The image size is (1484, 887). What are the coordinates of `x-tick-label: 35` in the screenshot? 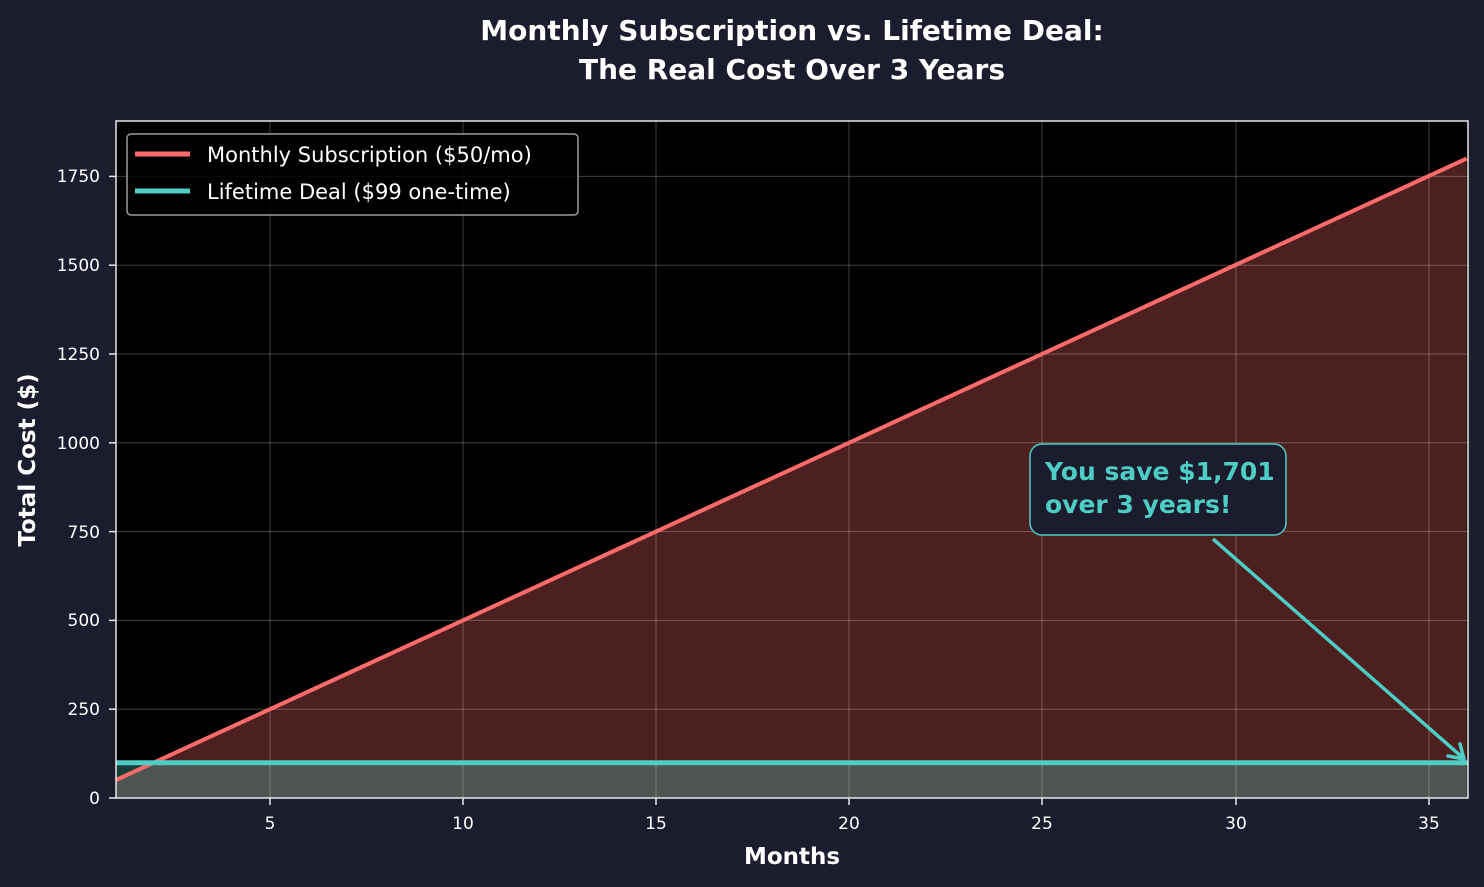 It's located at (1429, 824).